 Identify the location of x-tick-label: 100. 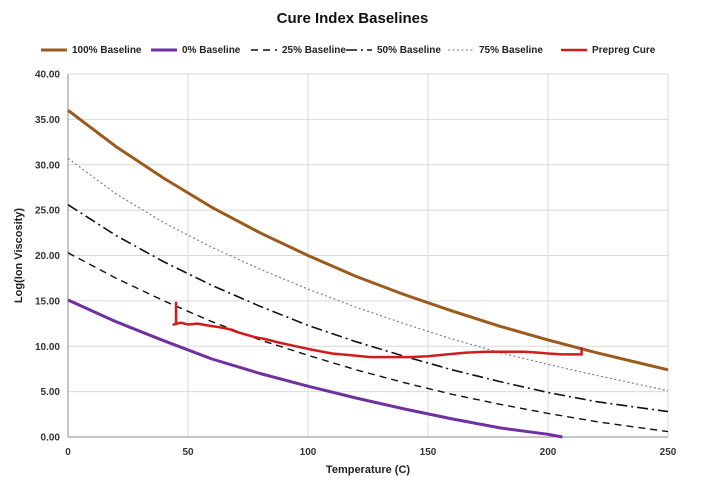
(308, 452).